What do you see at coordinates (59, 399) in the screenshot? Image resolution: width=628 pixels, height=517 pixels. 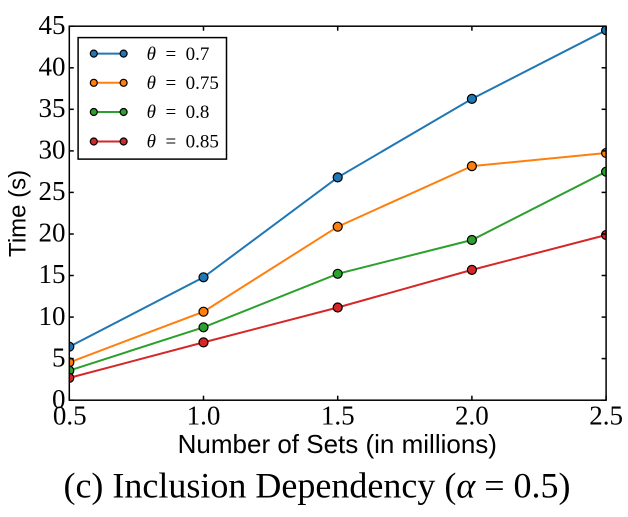 I see `svg-text: 0` at bounding box center [59, 399].